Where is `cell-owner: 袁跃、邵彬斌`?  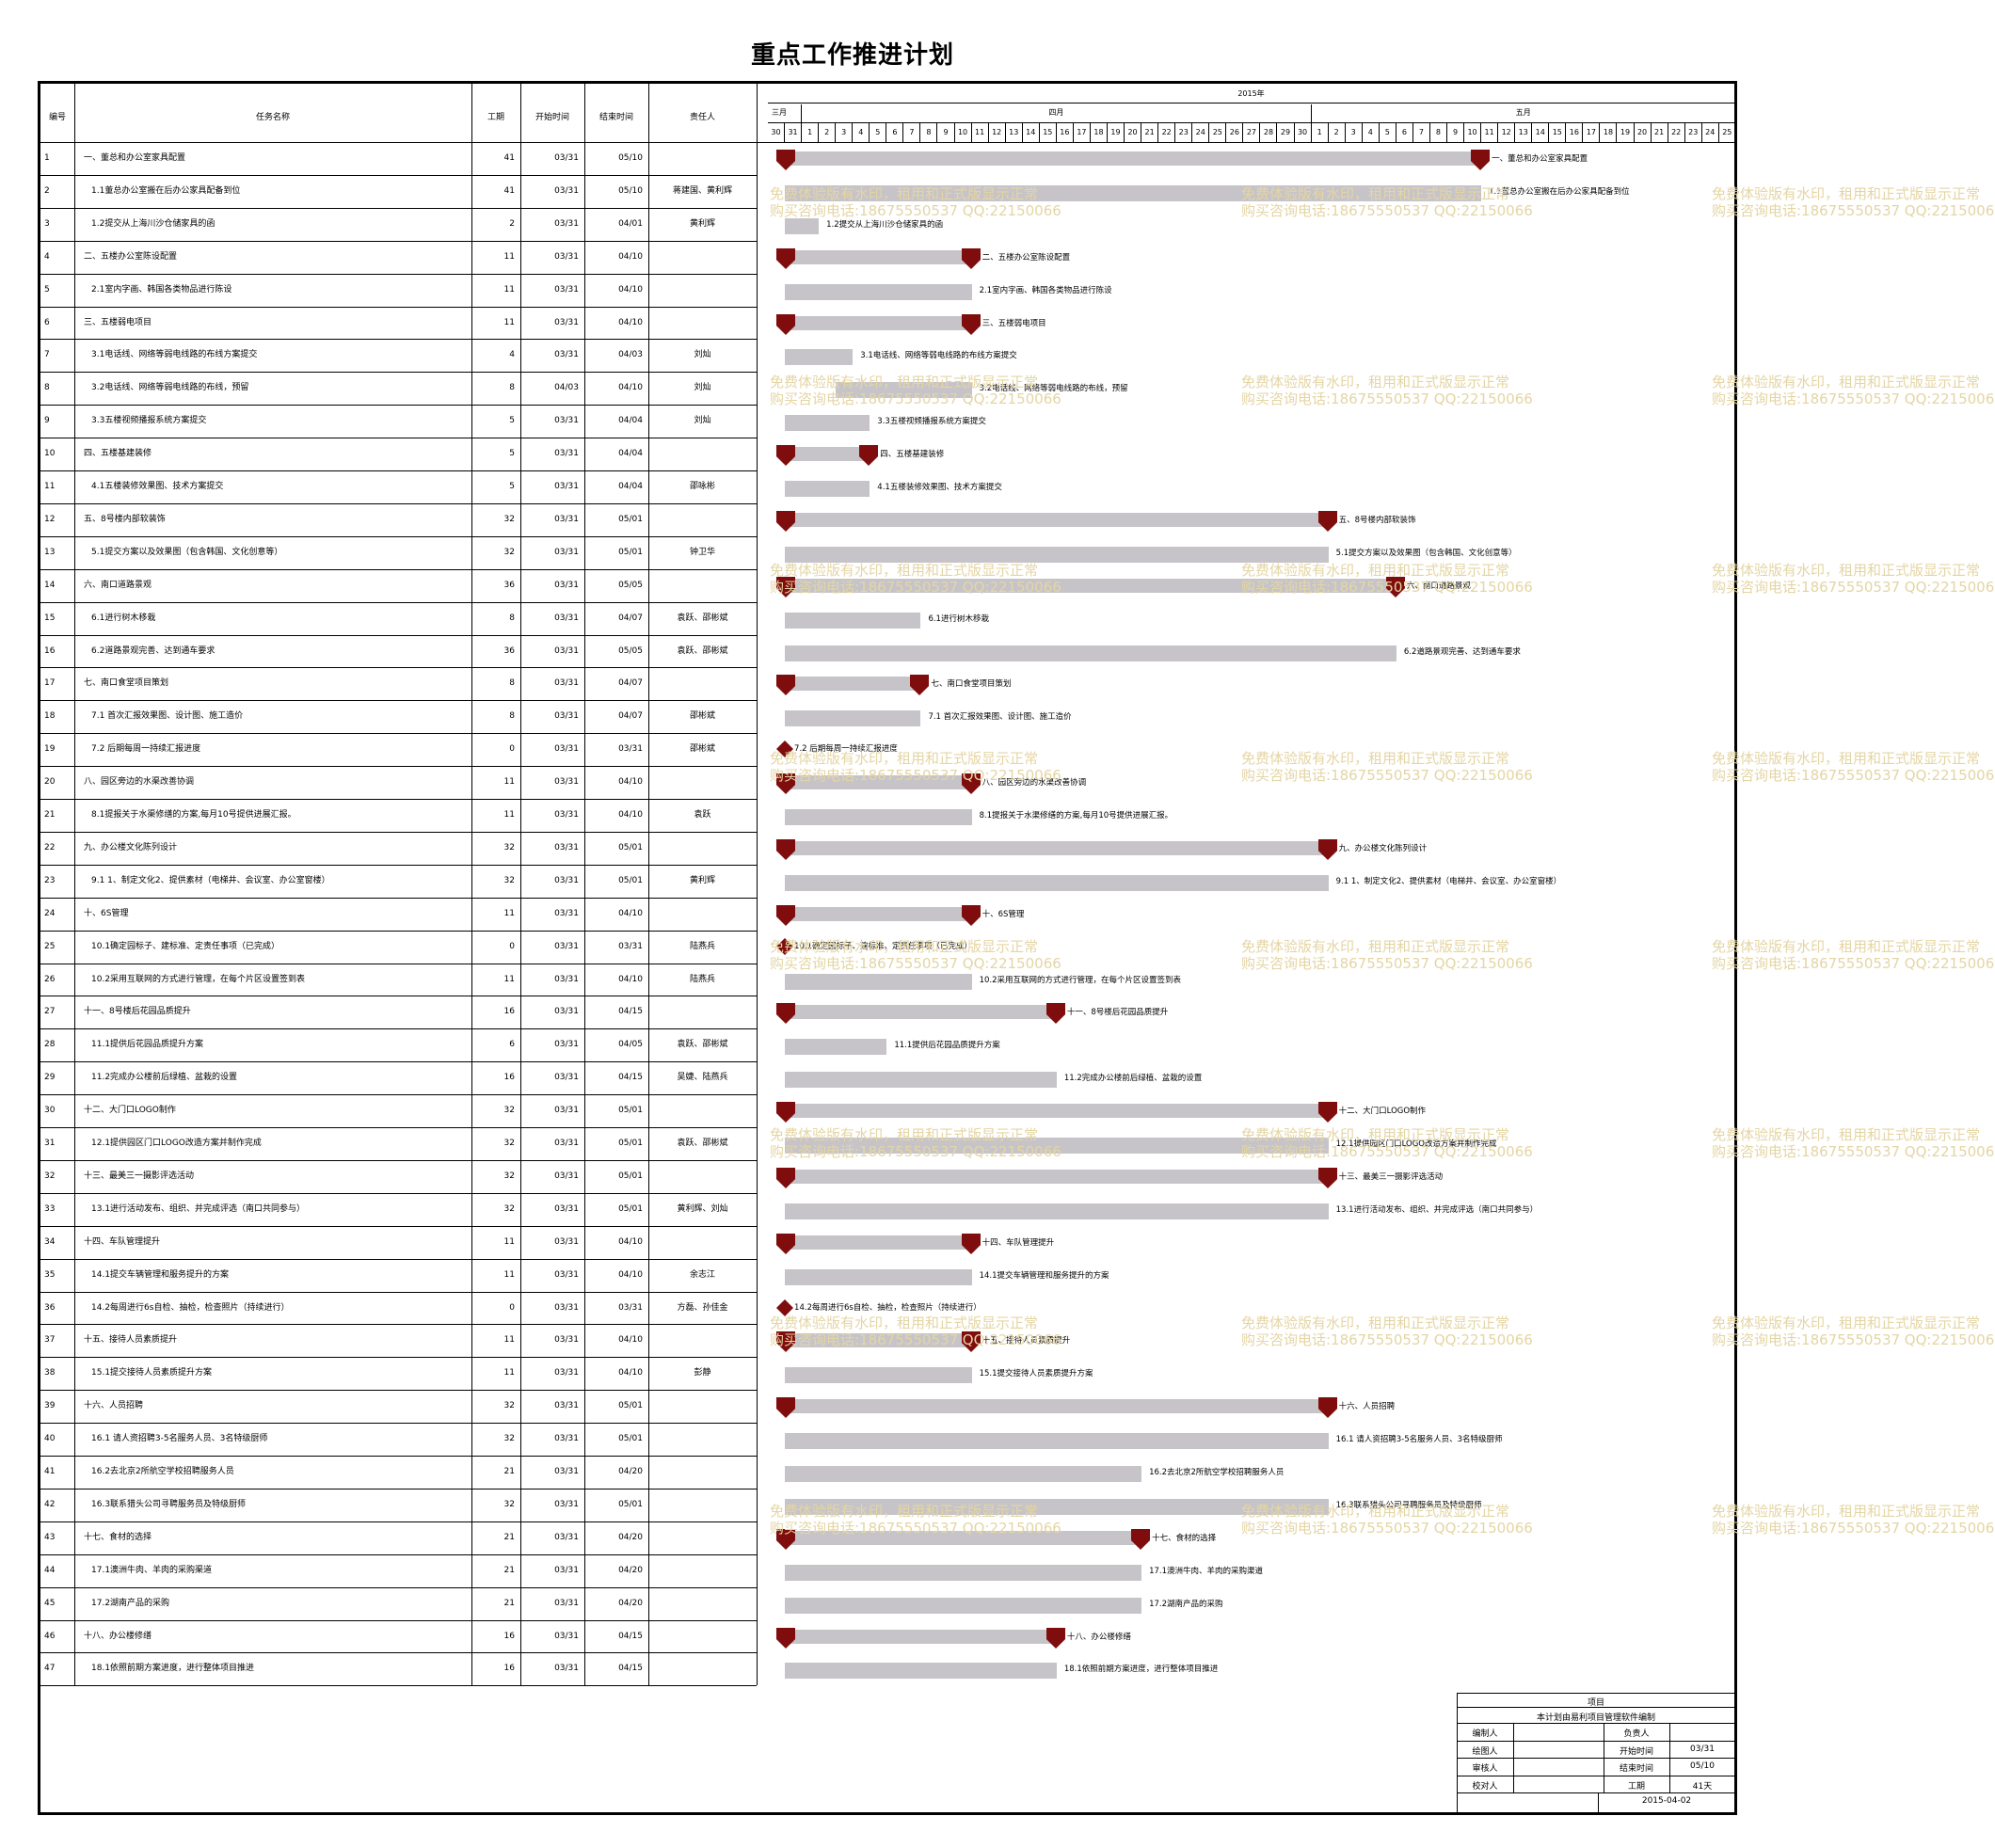 cell-owner: 袁跃、邵彬斌 is located at coordinates (702, 650).